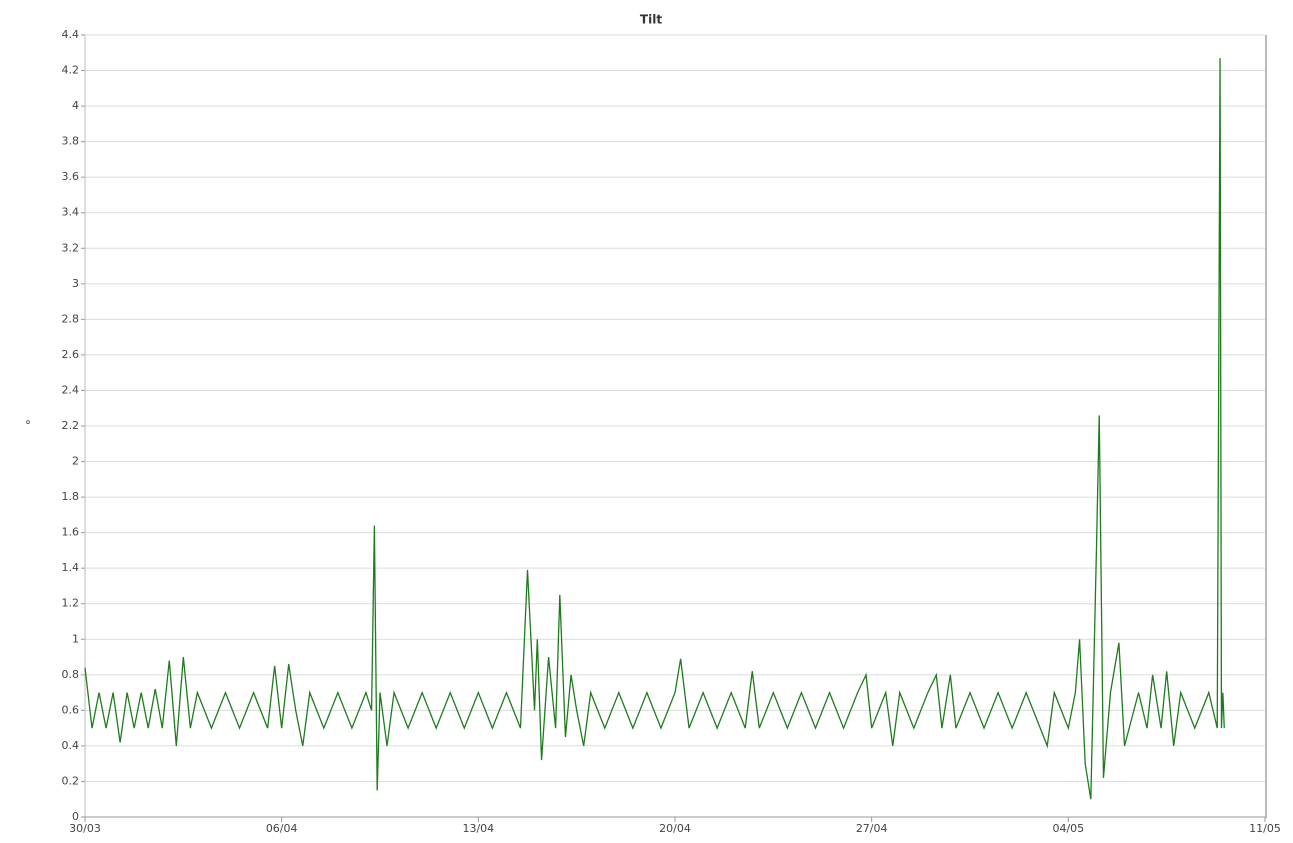 The width and height of the screenshot is (1293, 843). Describe the element at coordinates (71, 141) in the screenshot. I see `y-tick-label: 3.8` at that location.